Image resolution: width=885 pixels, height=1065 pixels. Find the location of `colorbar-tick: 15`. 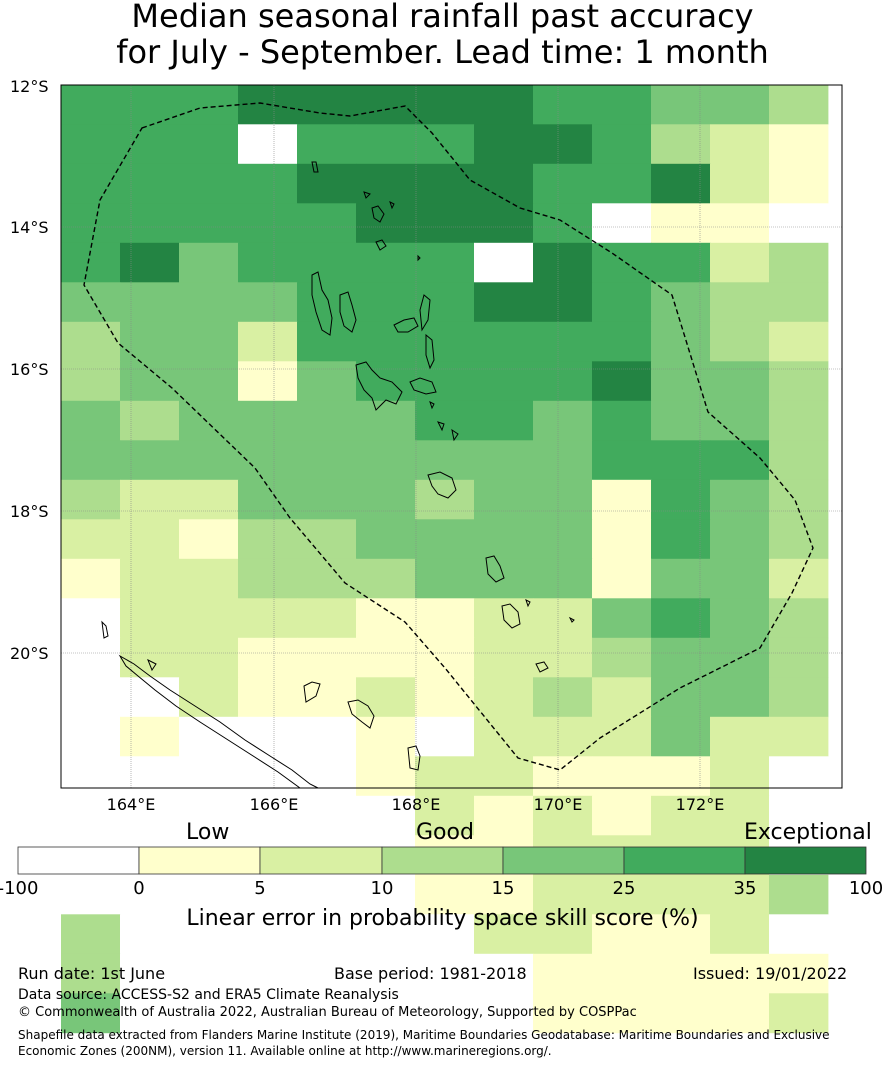

colorbar-tick: 15 is located at coordinates (503, 888).